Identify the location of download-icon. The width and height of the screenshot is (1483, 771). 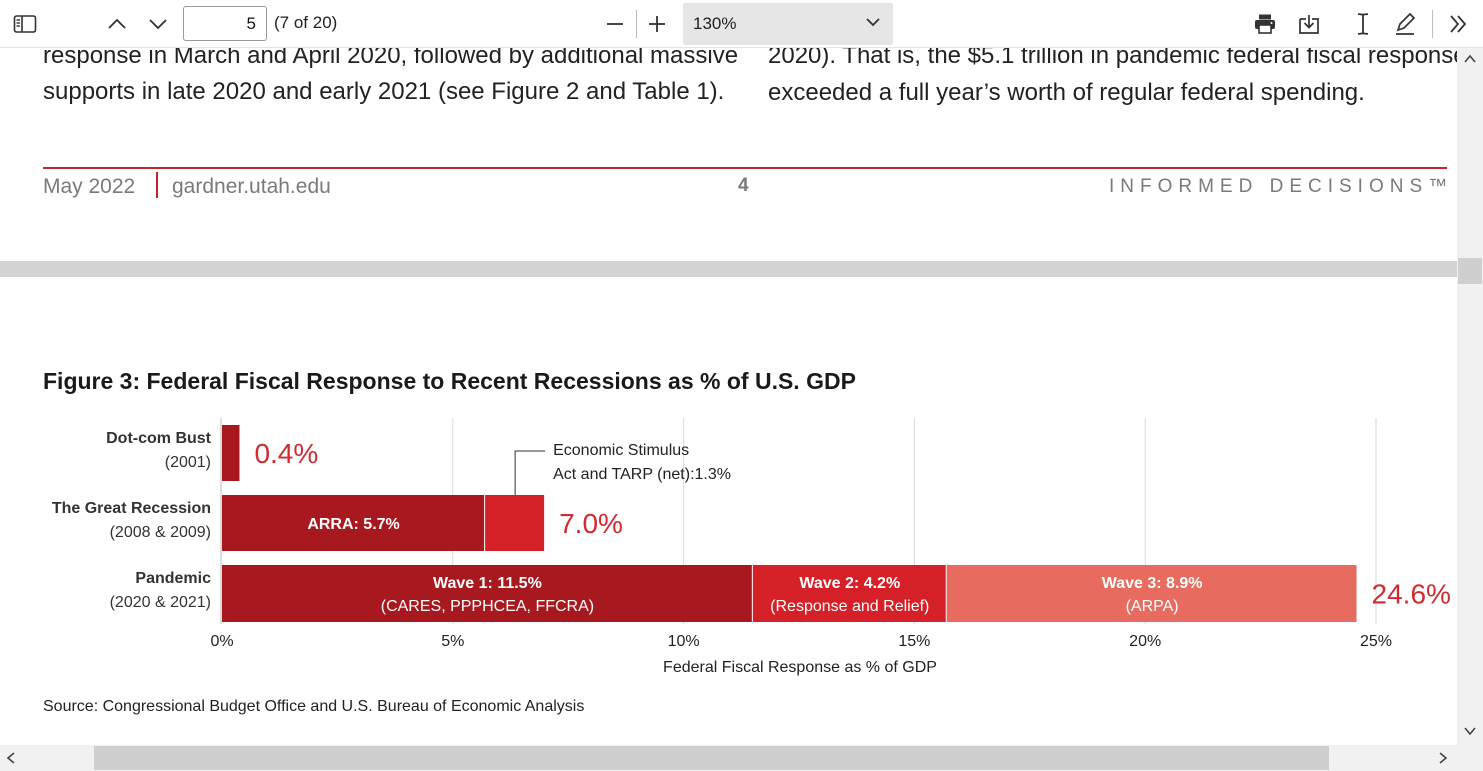
(1309, 24).